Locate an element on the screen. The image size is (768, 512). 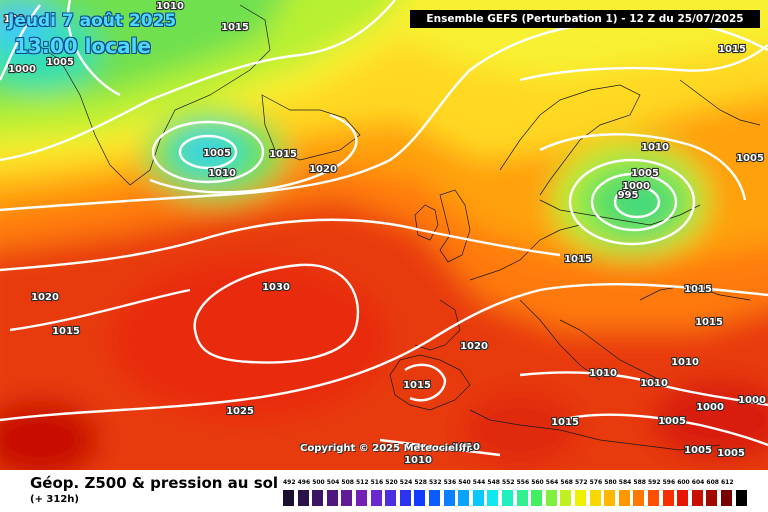
scale-label: 564 is located at coordinates (552, 482).